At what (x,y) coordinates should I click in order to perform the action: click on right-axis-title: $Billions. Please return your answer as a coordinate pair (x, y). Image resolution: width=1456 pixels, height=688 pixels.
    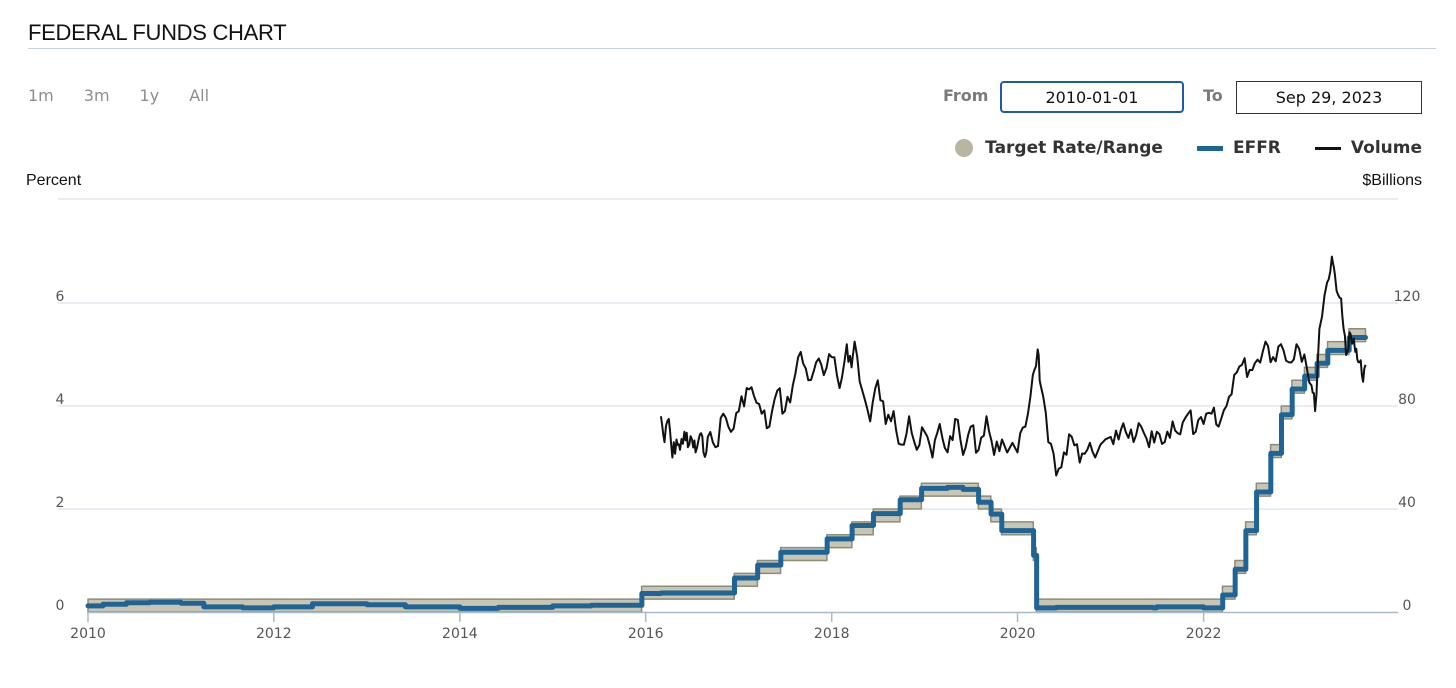
    Looking at the image, I should click on (1392, 180).